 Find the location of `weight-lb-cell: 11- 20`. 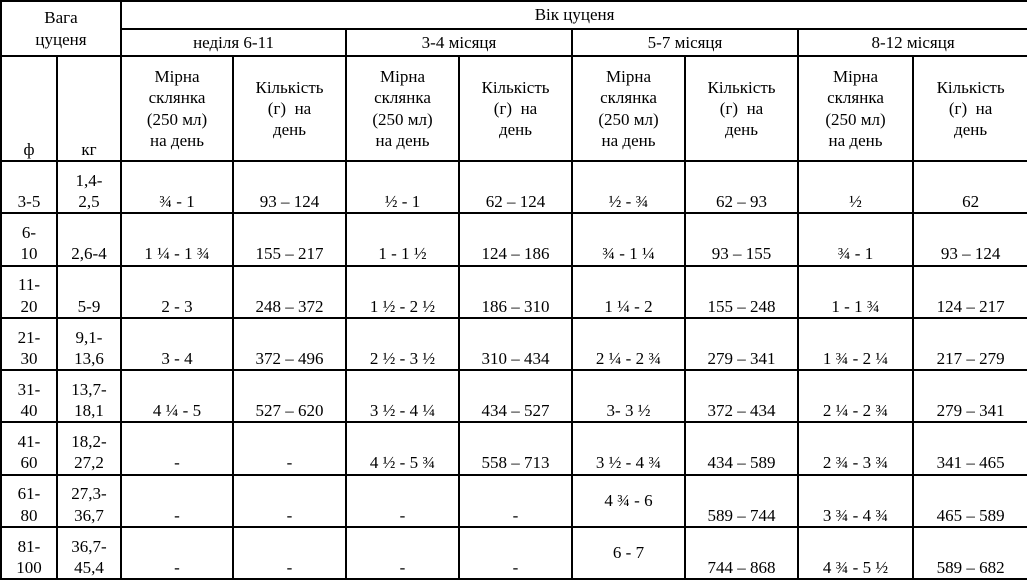

weight-lb-cell: 11- 20 is located at coordinates (29, 291).